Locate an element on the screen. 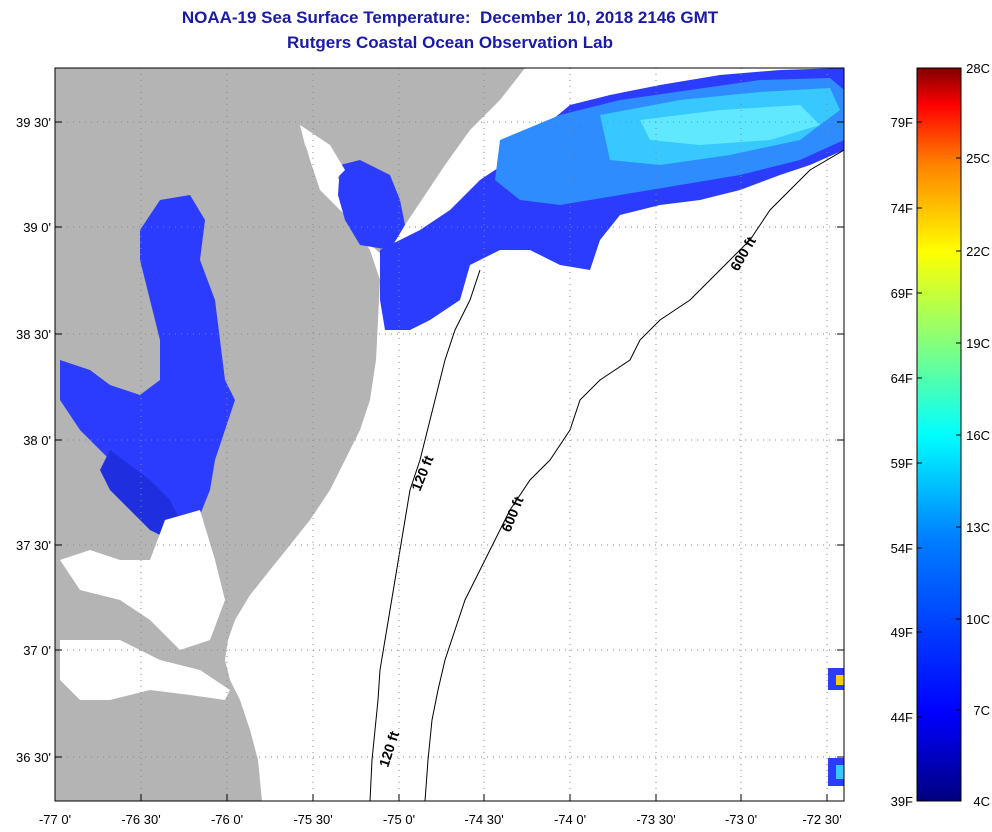 The image size is (992, 832). colorbar-c-label: 7C is located at coordinates (981, 710).